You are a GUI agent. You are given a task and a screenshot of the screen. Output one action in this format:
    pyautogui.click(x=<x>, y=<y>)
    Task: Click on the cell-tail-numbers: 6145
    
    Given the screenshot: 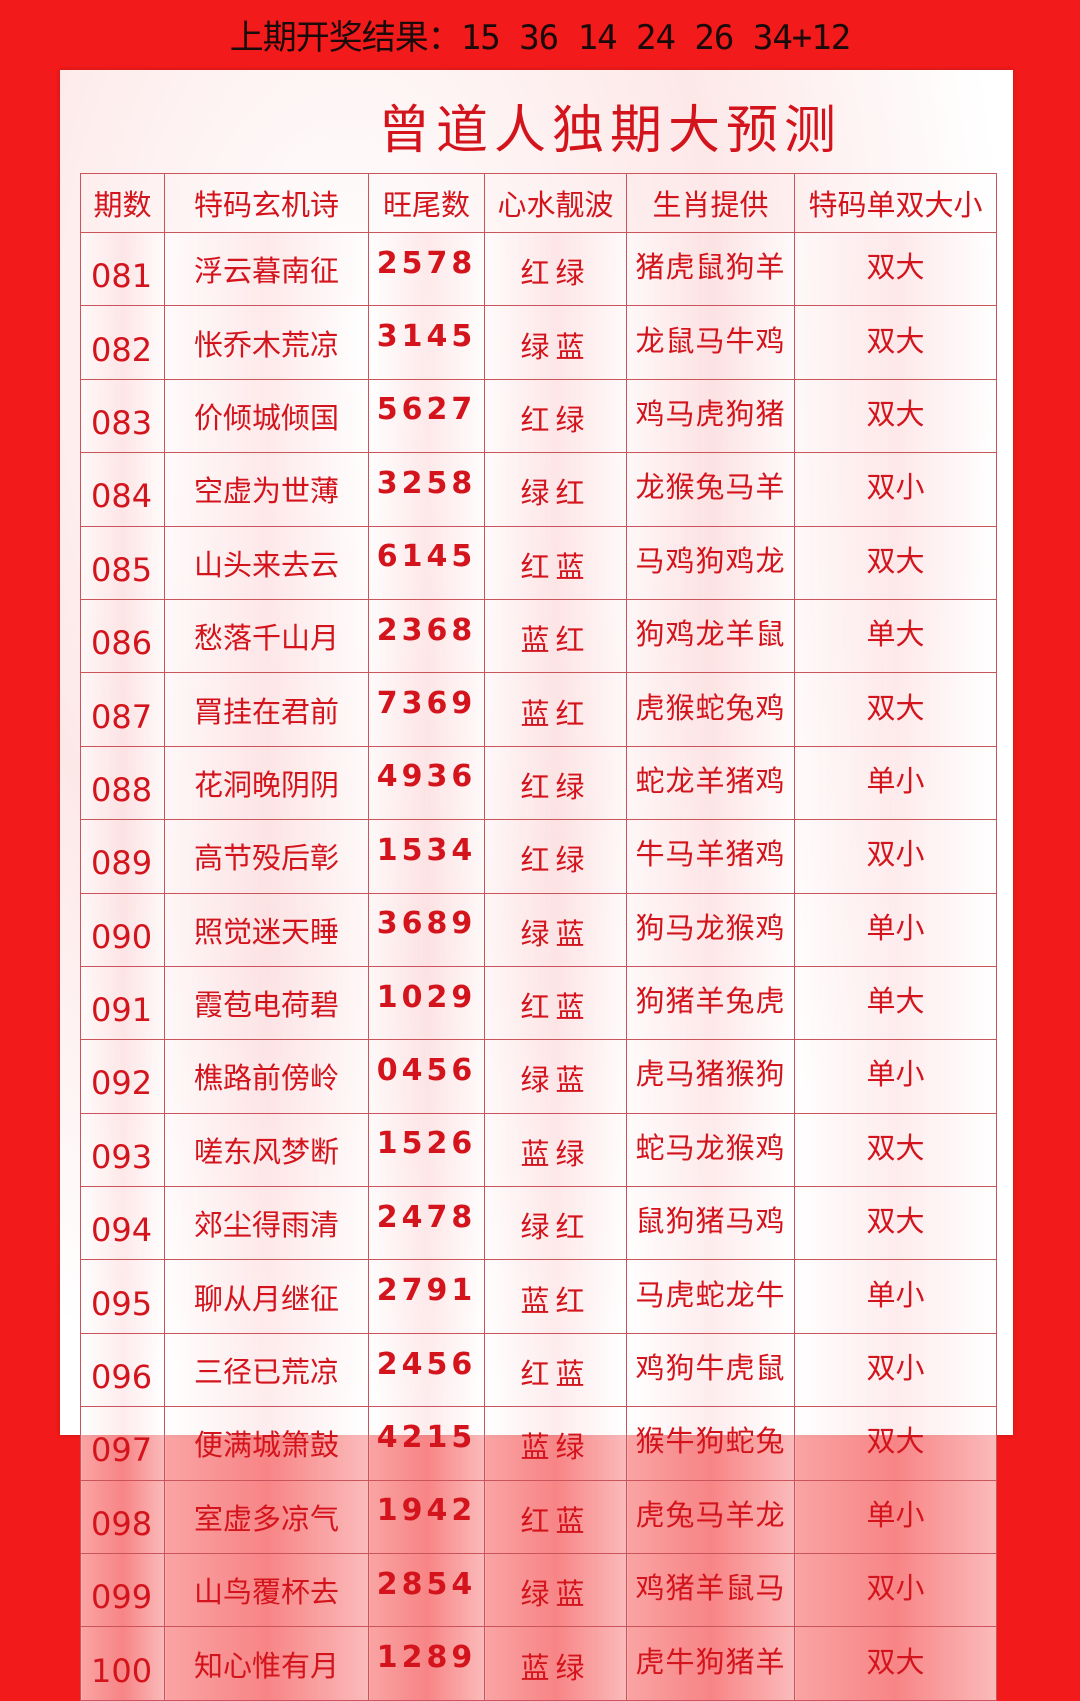 What is the action you would take?
    pyautogui.click(x=426, y=562)
    